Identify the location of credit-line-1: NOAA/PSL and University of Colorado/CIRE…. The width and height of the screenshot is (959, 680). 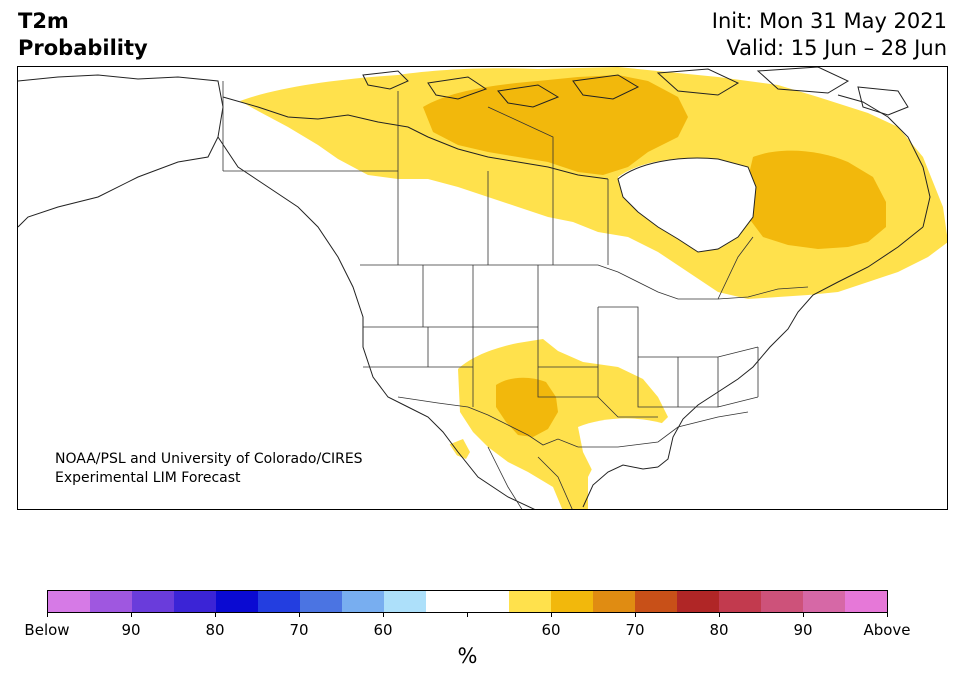
(209, 459).